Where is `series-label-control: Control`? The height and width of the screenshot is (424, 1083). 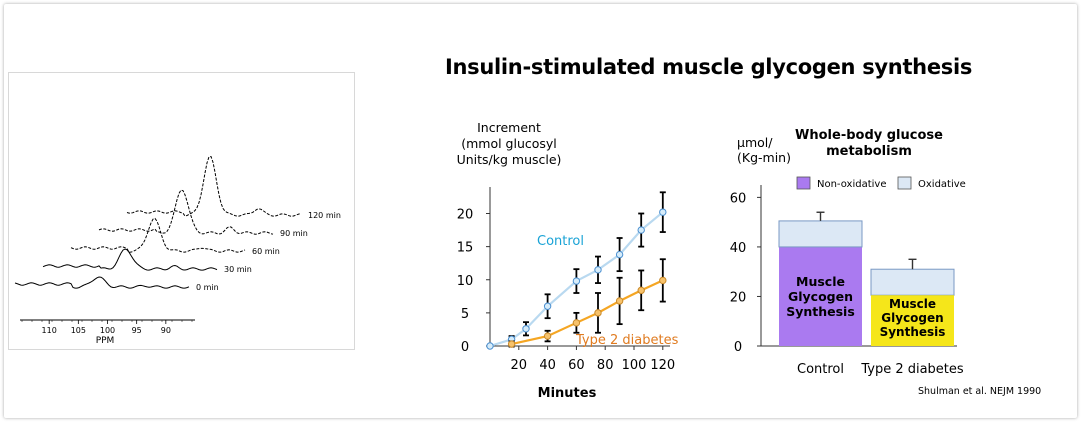 series-label-control: Control is located at coordinates (560, 241).